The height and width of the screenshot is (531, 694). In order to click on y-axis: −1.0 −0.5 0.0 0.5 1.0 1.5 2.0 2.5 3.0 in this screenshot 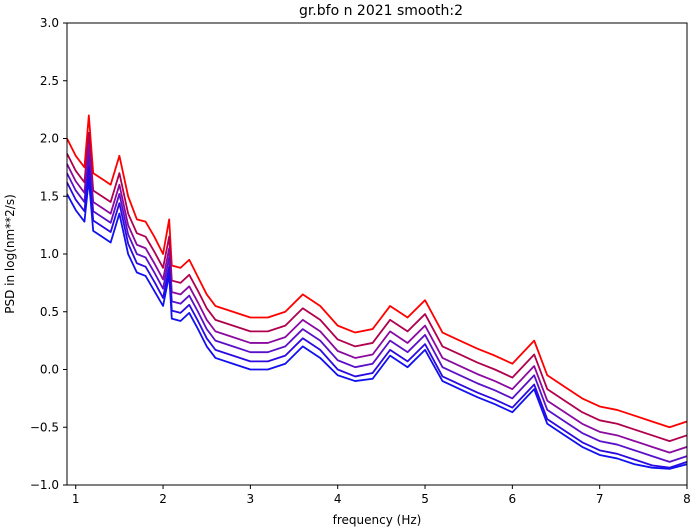, I will do `click(48, 254)`.